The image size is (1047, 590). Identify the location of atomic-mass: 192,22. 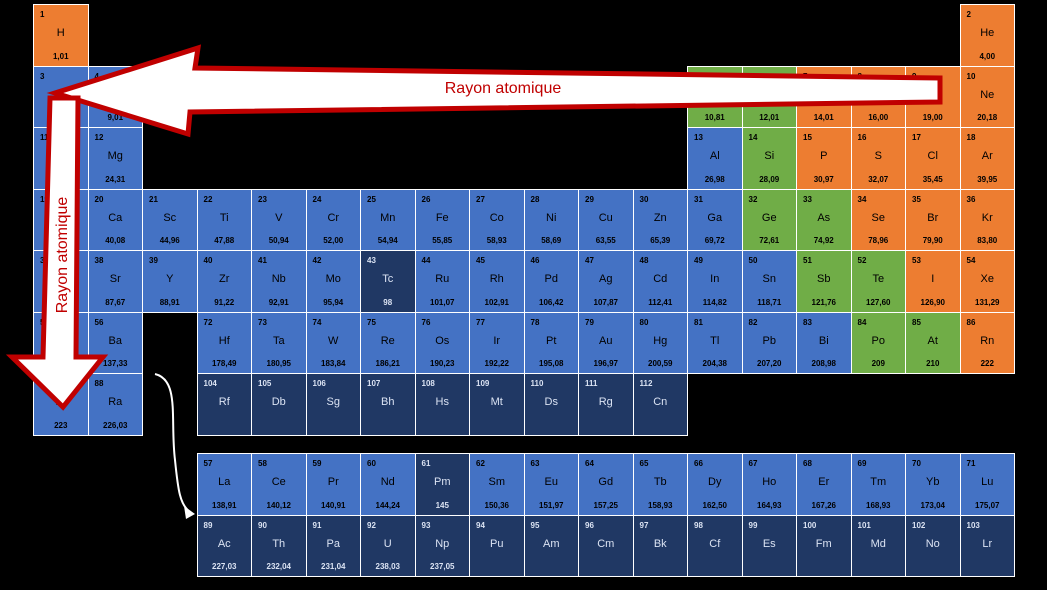
(496, 363).